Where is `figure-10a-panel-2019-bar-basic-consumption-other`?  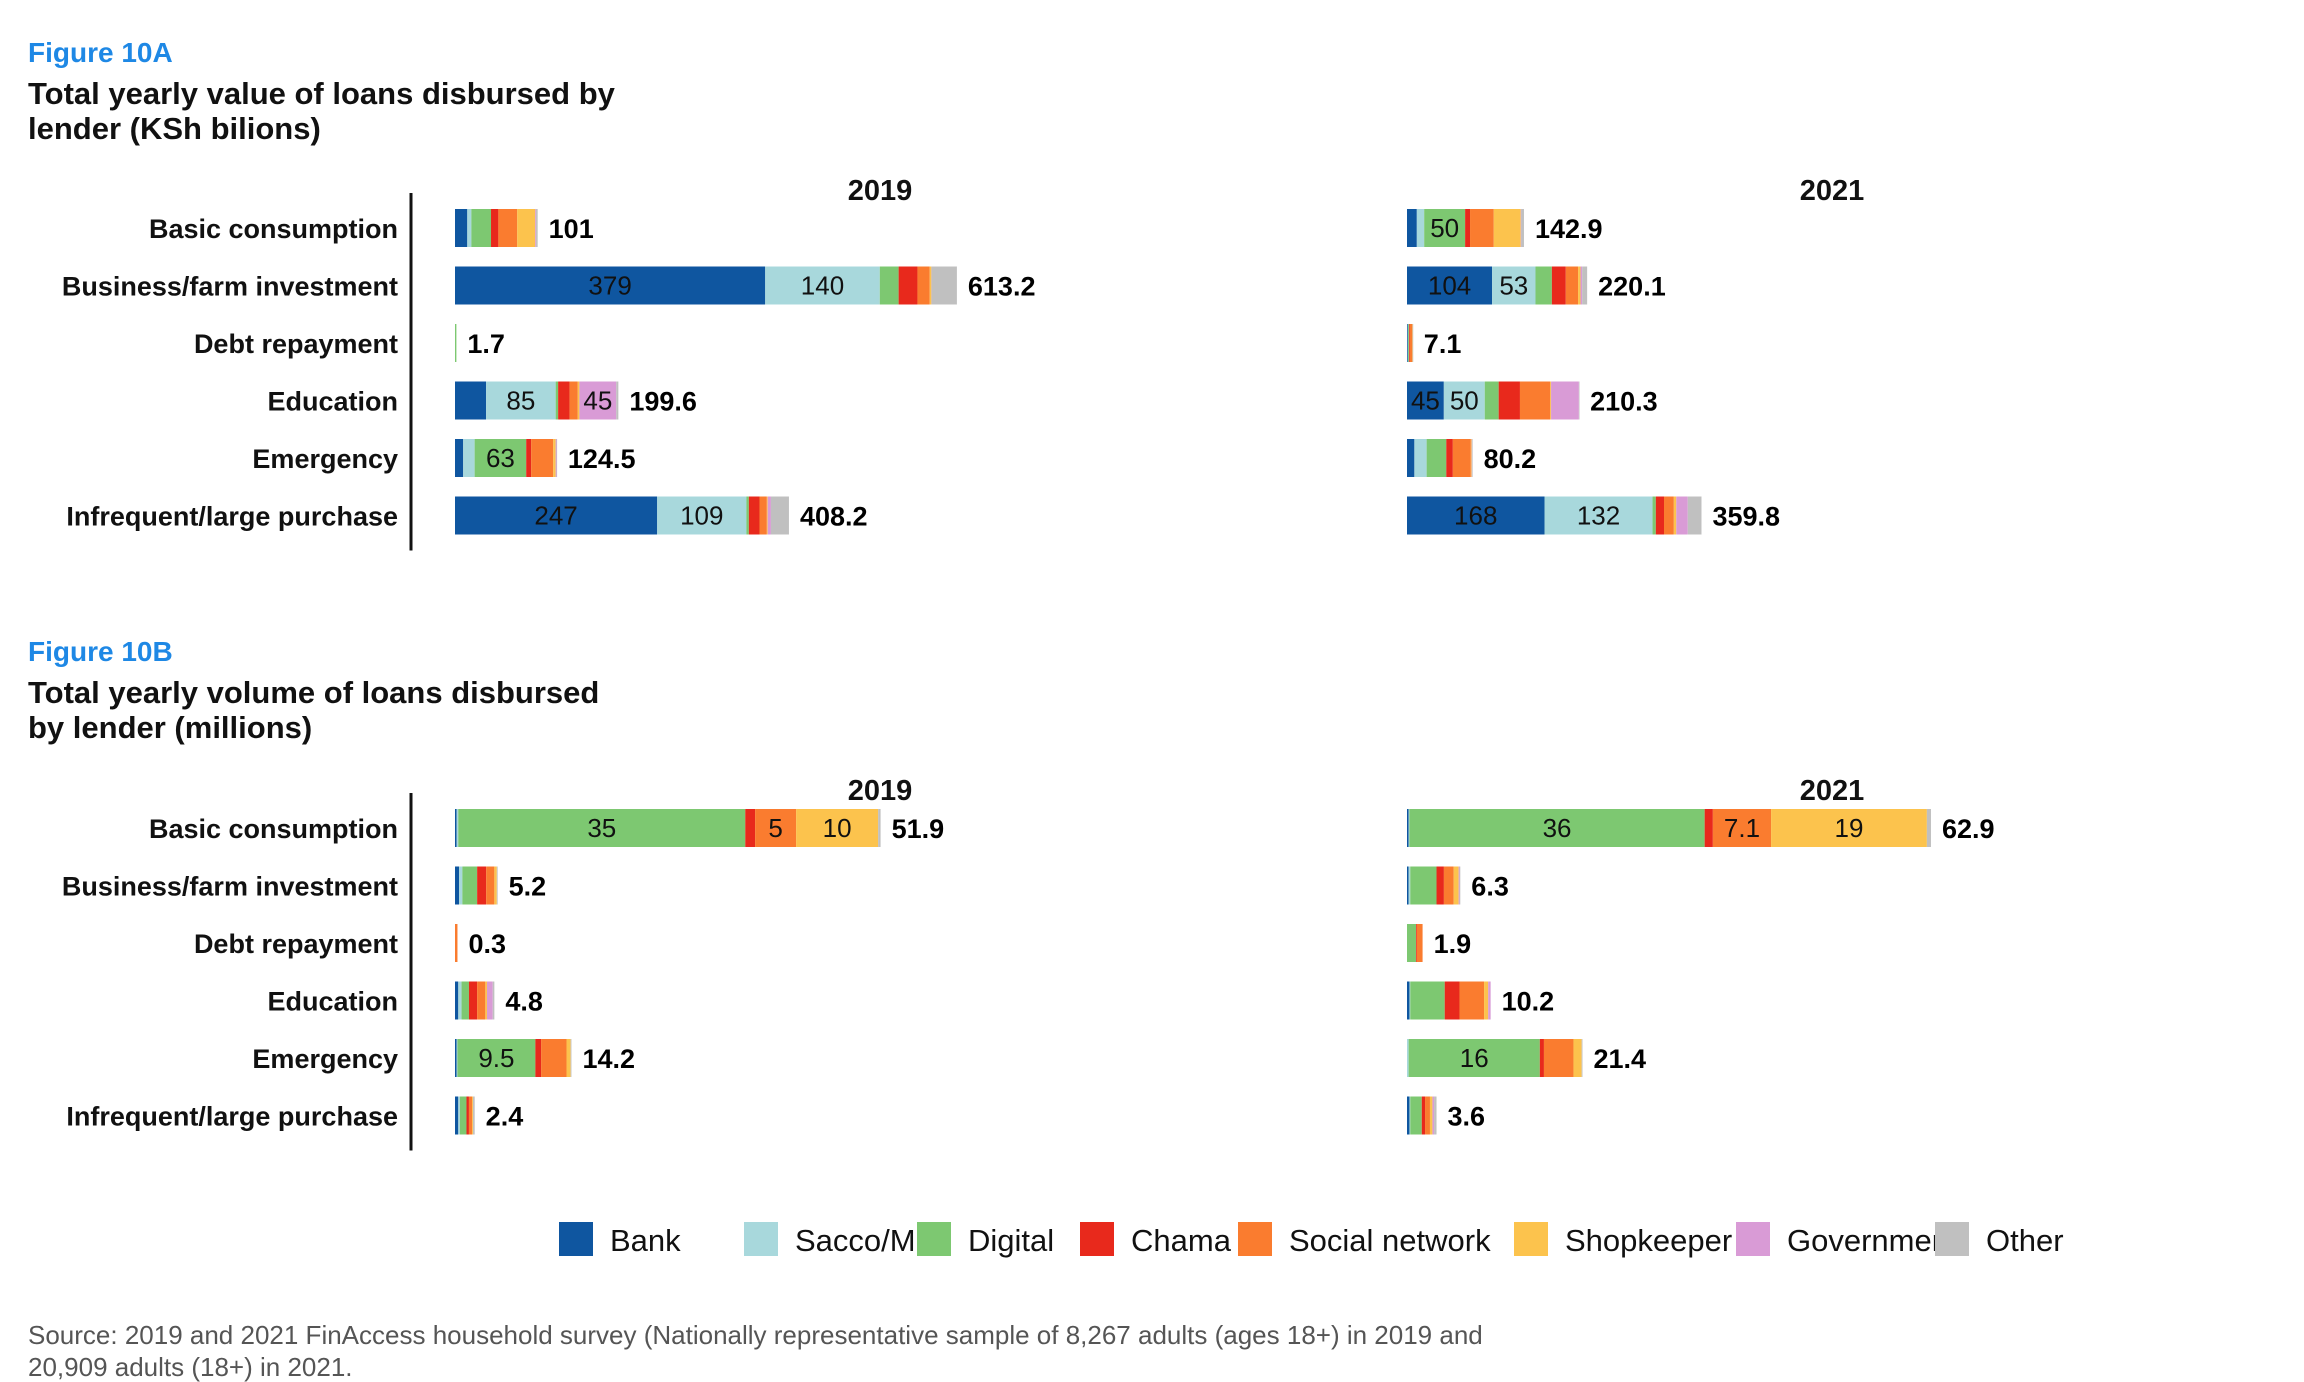 figure-10a-panel-2019-bar-basic-consumption-other is located at coordinates (537, 228).